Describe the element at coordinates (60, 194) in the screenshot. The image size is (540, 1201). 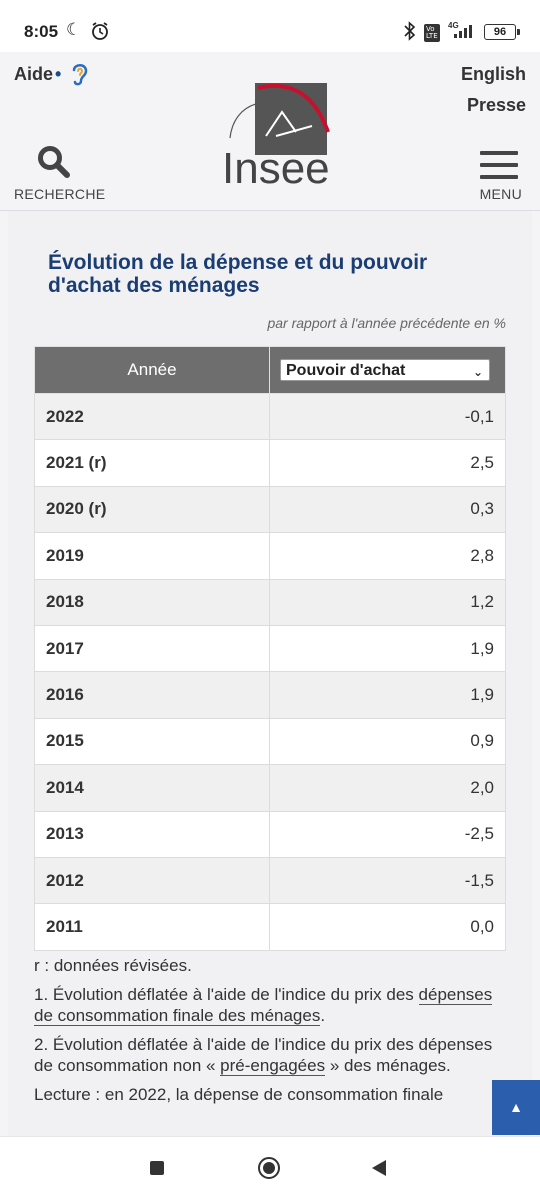
I see `search-label: RECHERCHE` at that location.